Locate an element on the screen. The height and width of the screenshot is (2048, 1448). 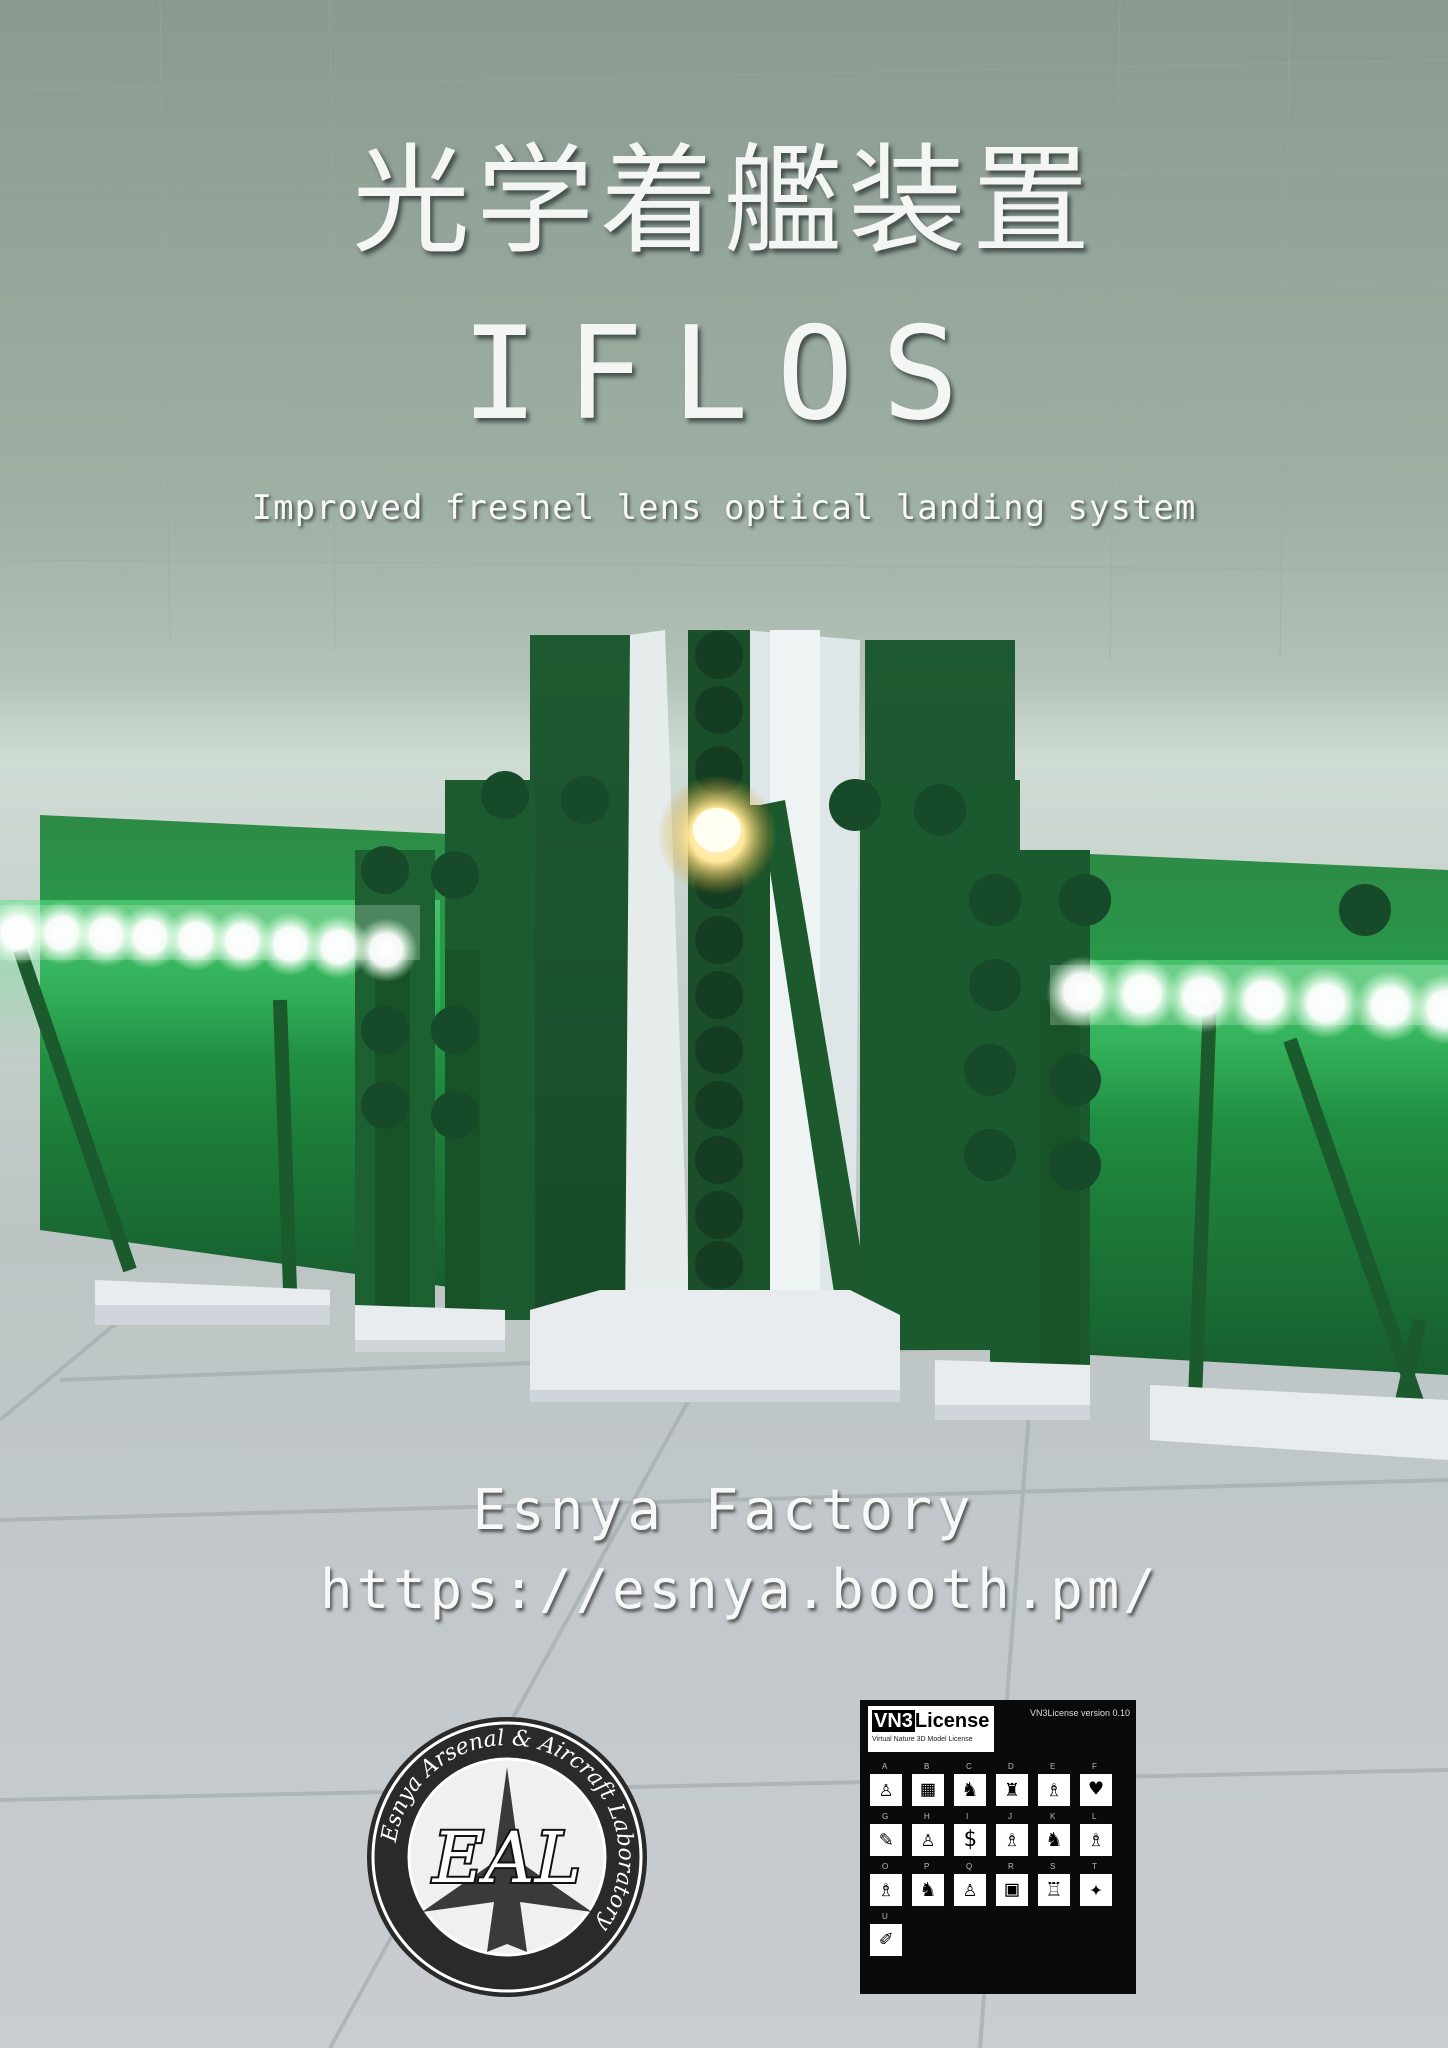
vn3-letter: B is located at coordinates (927, 1766).